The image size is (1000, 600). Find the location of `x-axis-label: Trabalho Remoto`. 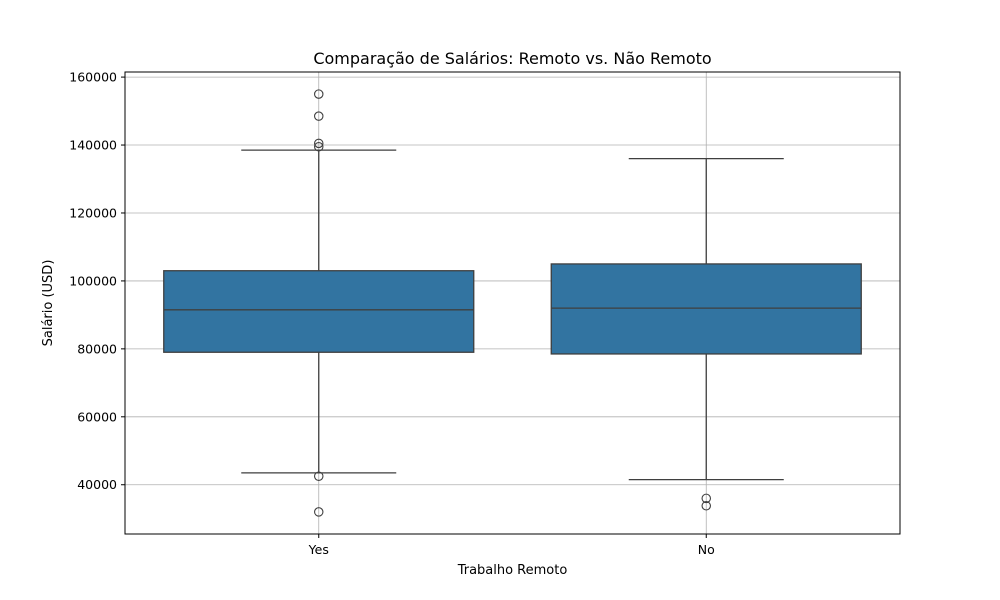

x-axis-label: Trabalho Remoto is located at coordinates (512, 570).